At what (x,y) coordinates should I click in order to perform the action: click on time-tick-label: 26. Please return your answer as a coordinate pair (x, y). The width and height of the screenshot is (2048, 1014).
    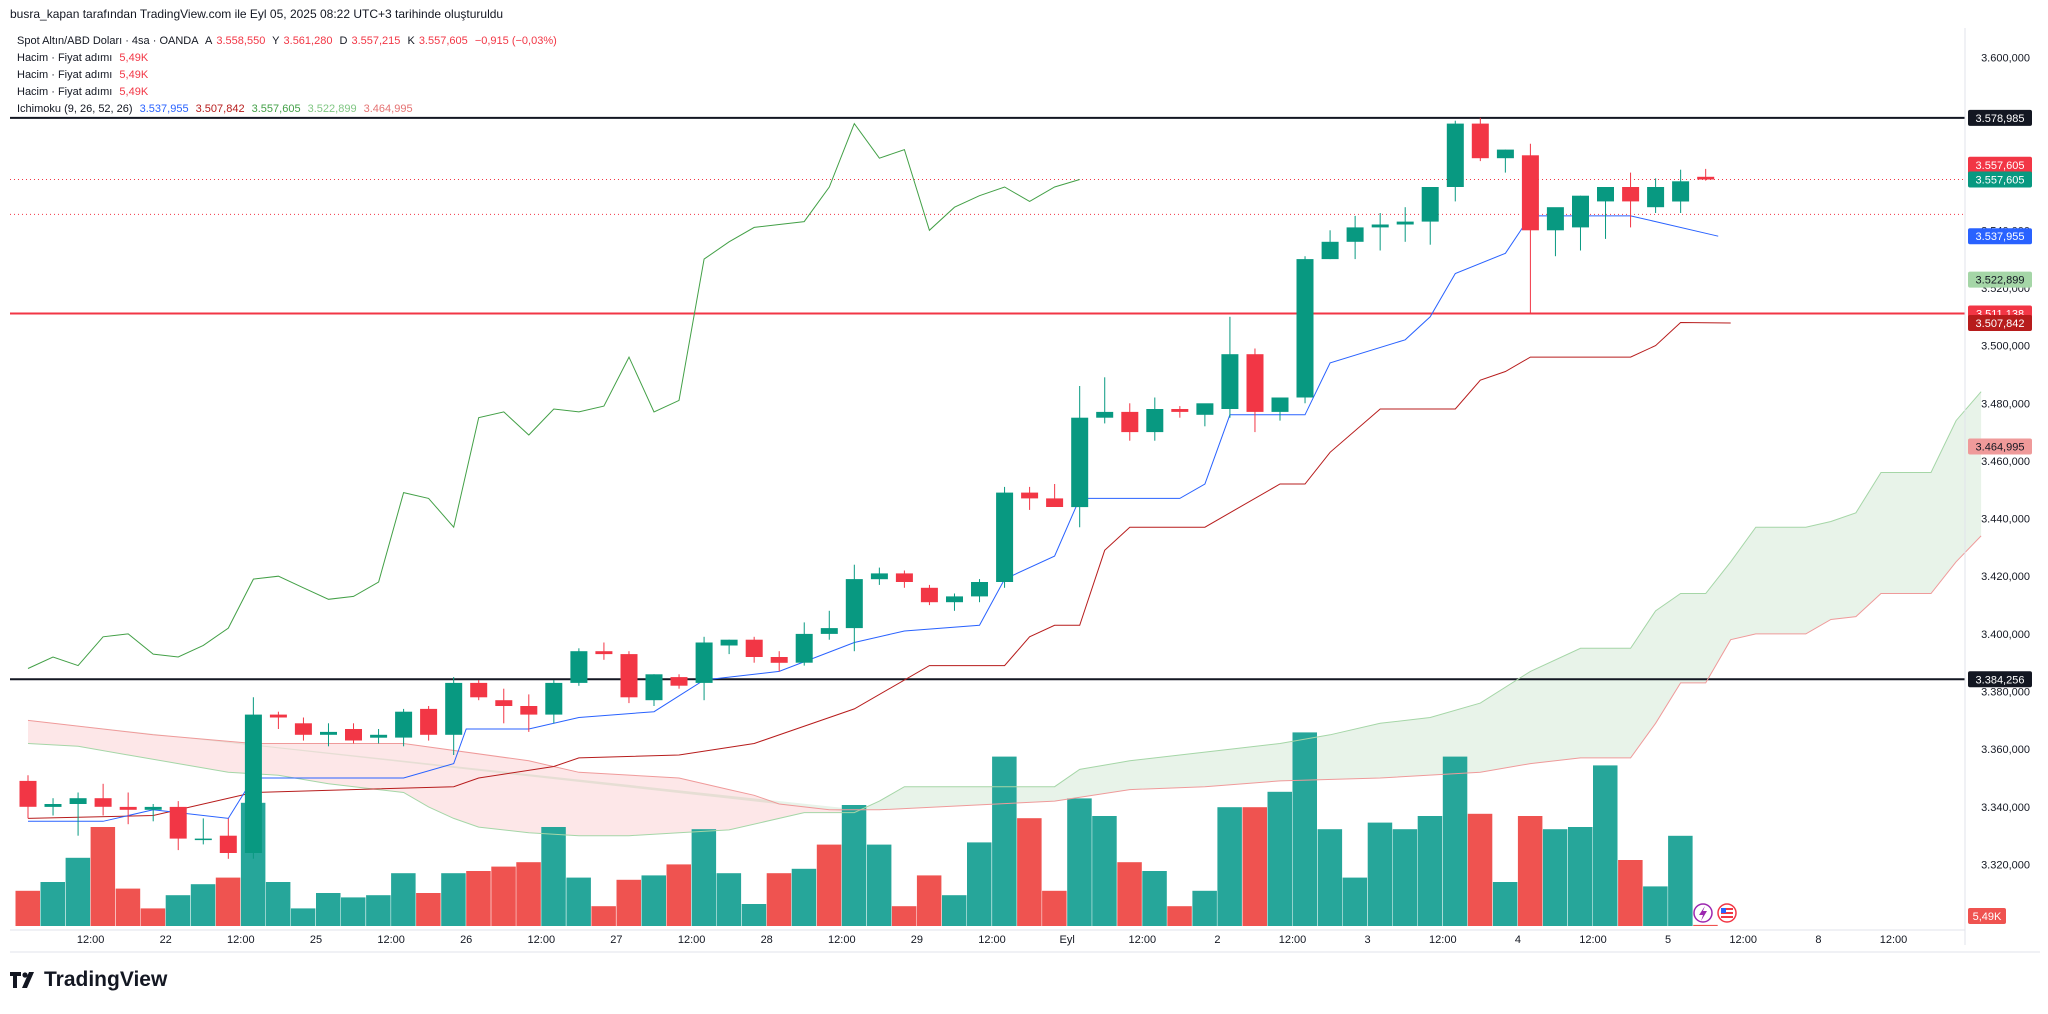
    Looking at the image, I should click on (466, 940).